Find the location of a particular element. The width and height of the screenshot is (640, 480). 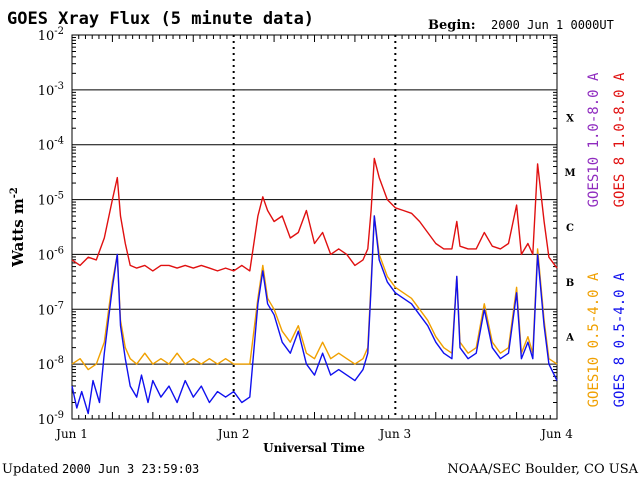

legend-label: GOES10 1.0-8.0 A is located at coordinates (594, 139).